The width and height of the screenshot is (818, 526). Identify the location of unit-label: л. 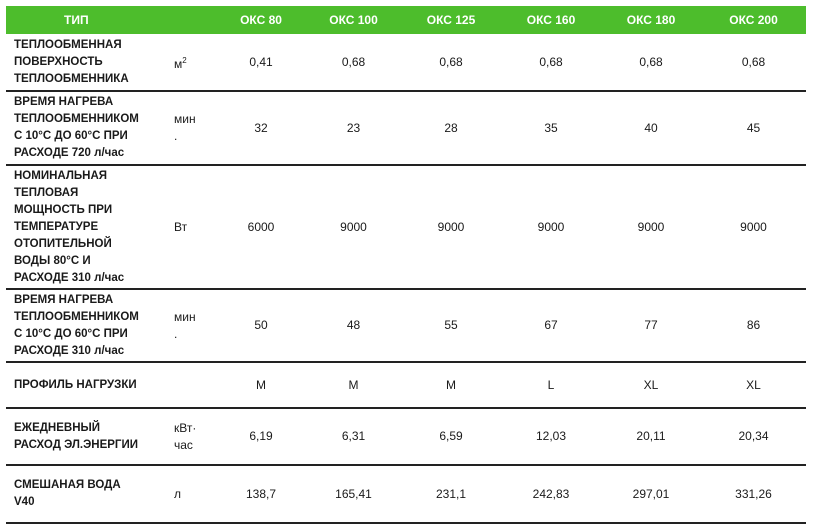
(191, 494).